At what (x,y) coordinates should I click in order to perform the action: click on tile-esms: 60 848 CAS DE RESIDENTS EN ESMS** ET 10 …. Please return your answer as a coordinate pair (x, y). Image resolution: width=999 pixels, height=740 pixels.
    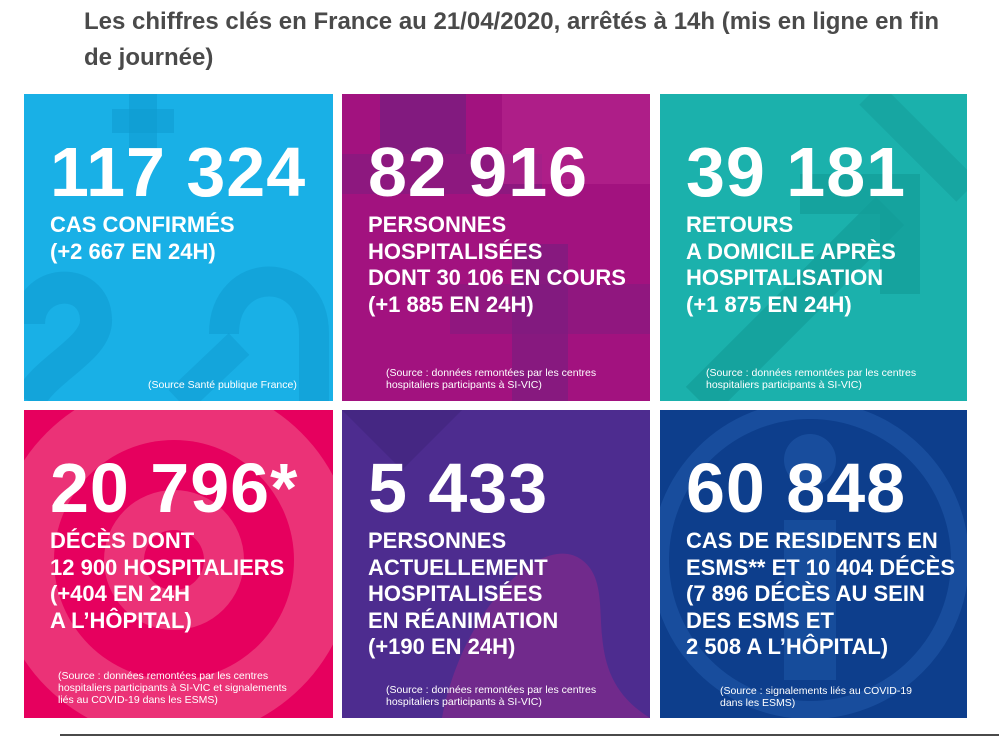
    Looking at the image, I should click on (813, 564).